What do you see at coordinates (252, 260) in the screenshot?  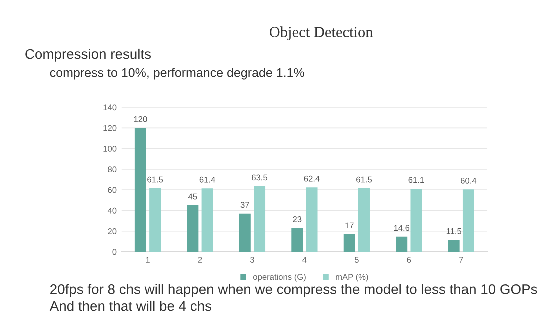 I see `x-tick-label: 3` at bounding box center [252, 260].